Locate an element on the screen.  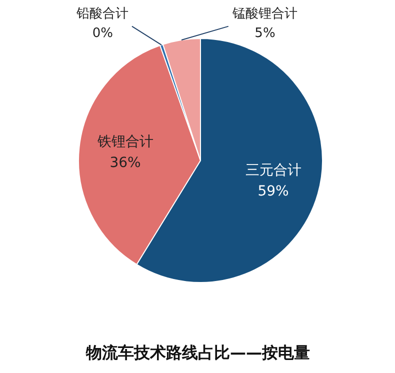
slice-label: 三元合计 is located at coordinates (273, 170).